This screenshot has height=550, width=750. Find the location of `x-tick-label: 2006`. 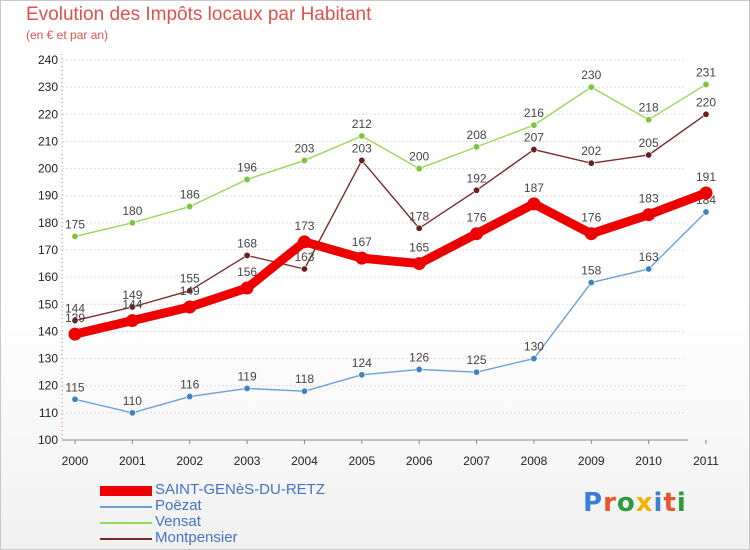

x-tick-label: 2006 is located at coordinates (419, 461).